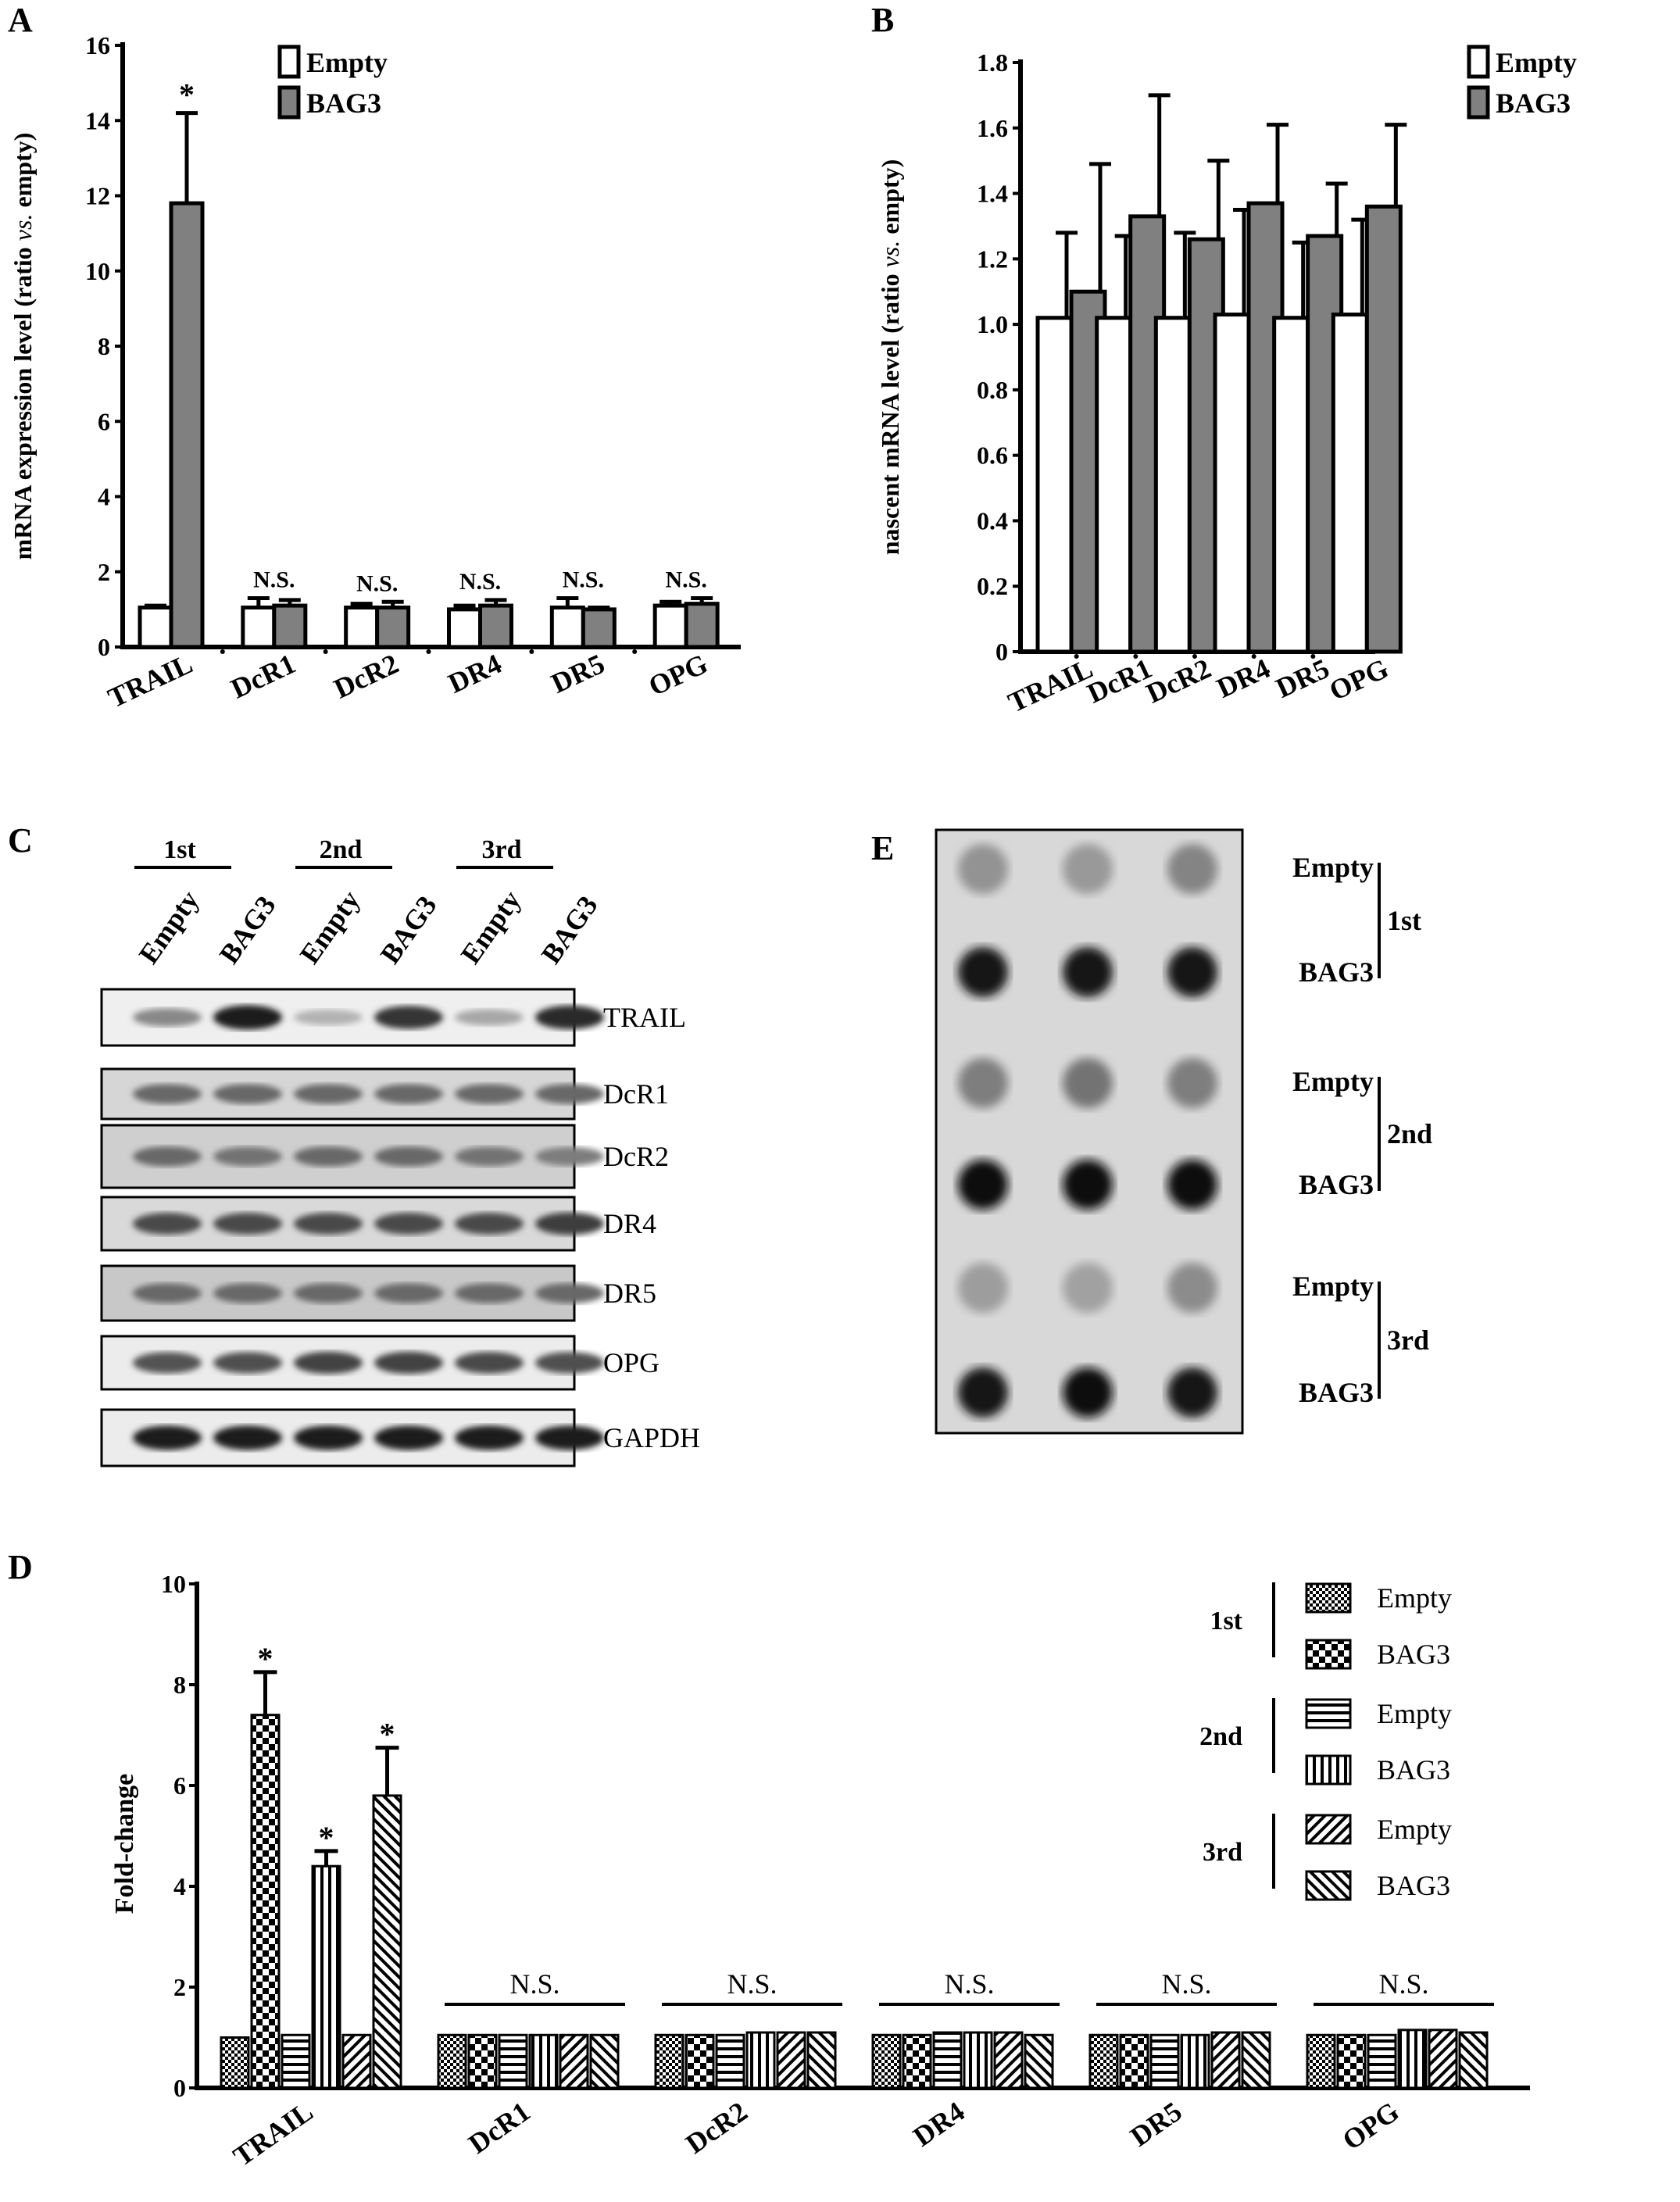 The width and height of the screenshot is (1680, 2202). I want to click on bar-bag3-opg, so click(1383, 429).